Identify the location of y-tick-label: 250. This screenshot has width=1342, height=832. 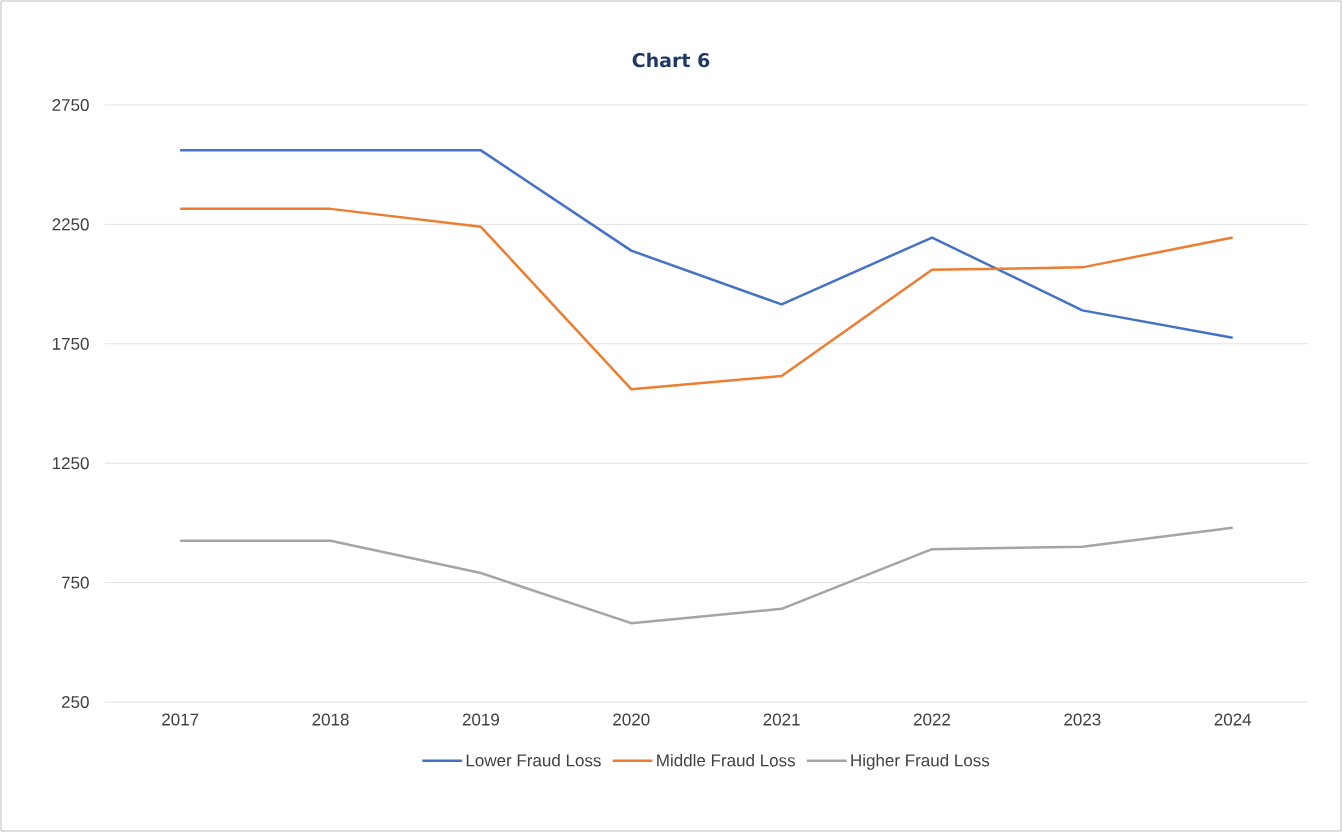
(75, 702).